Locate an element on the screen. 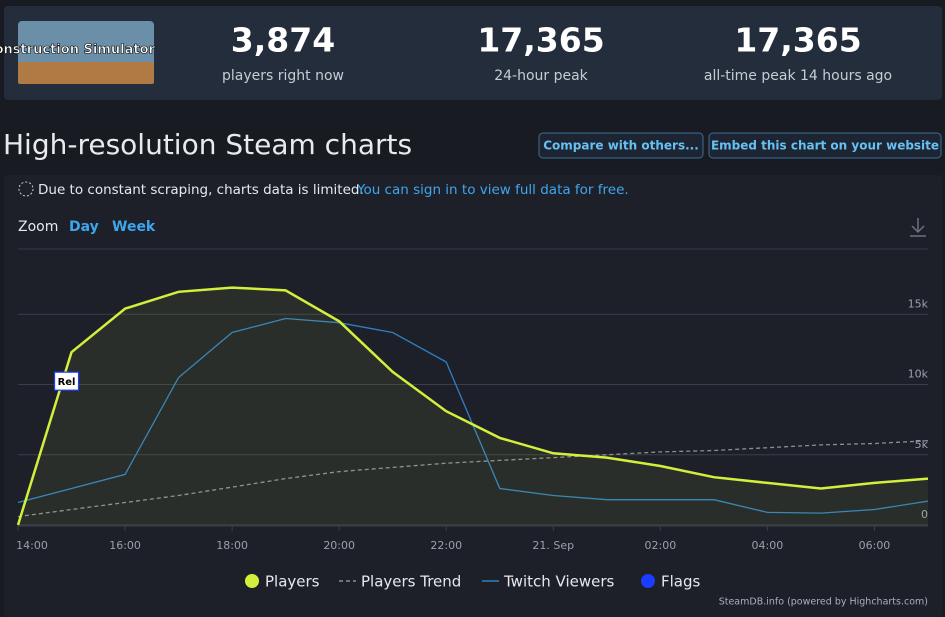 This screenshot has width=945, height=617. y-tick-label: 5k is located at coordinates (922, 444).